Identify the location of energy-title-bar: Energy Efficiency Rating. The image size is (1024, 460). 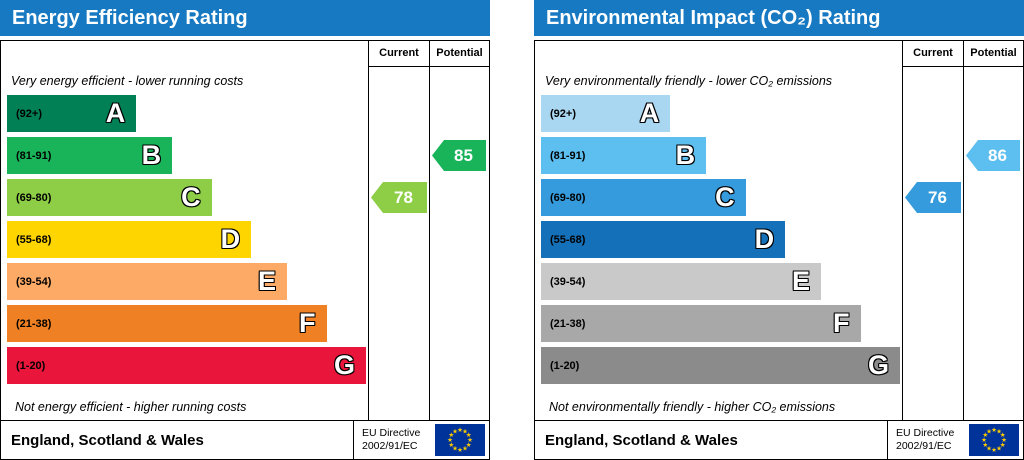
(245, 18).